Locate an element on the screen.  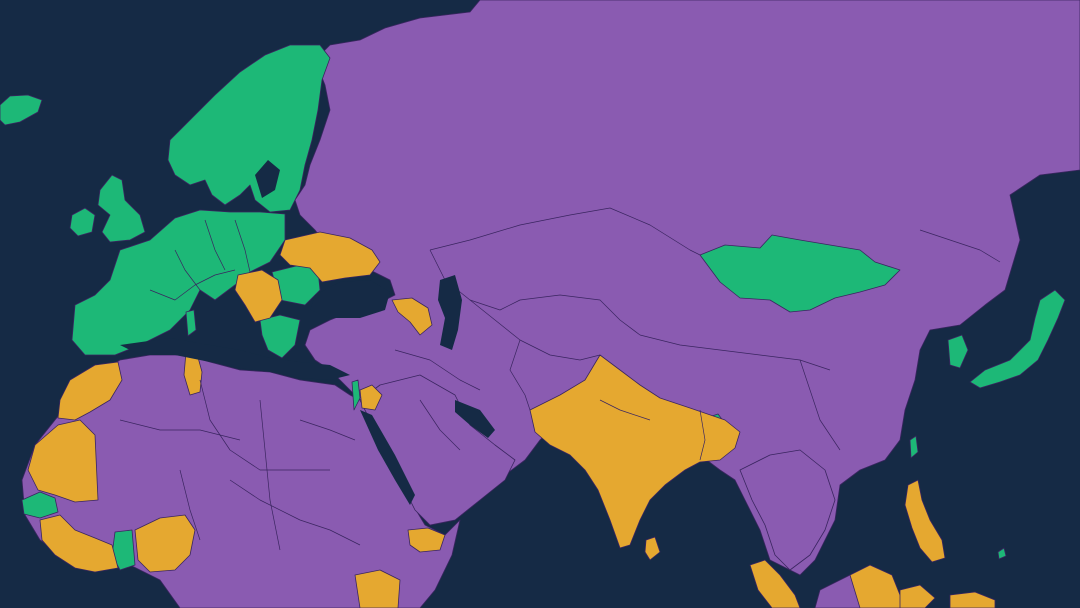
nigeria is located at coordinates (165, 543).